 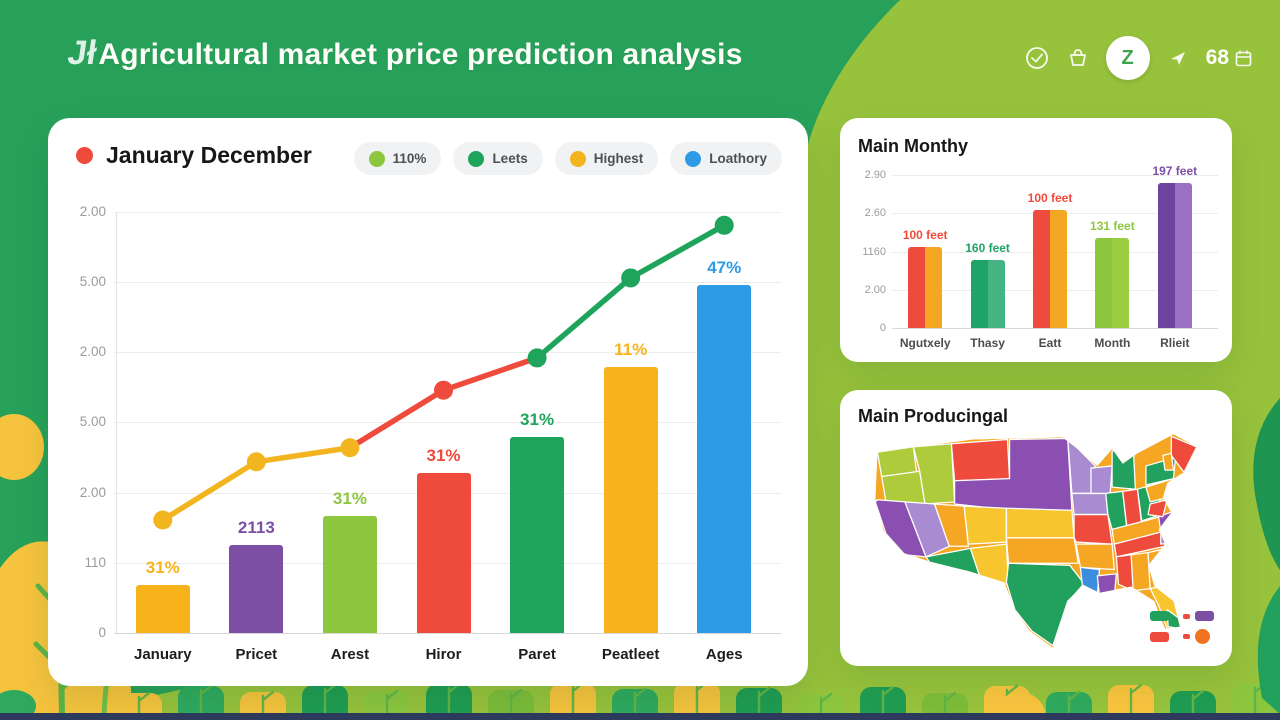 What do you see at coordinates (443, 654) in the screenshot?
I see `x-tick-label: Hiror` at bounding box center [443, 654].